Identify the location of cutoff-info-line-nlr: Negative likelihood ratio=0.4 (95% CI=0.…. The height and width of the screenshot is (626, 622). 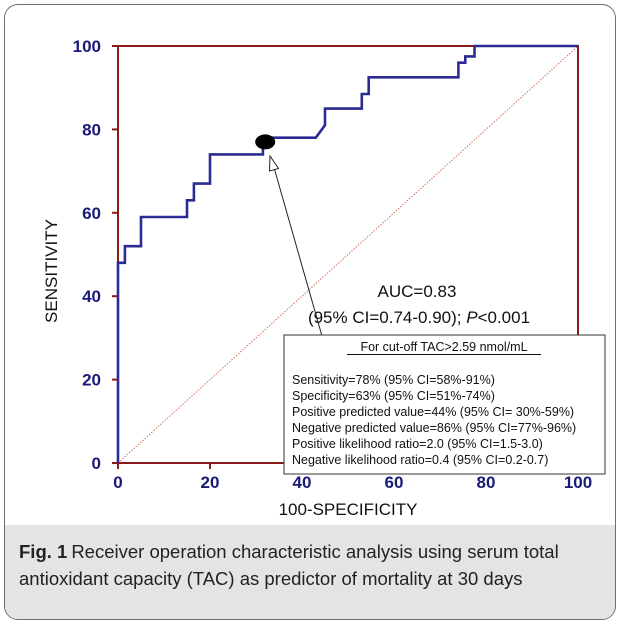
(420, 460).